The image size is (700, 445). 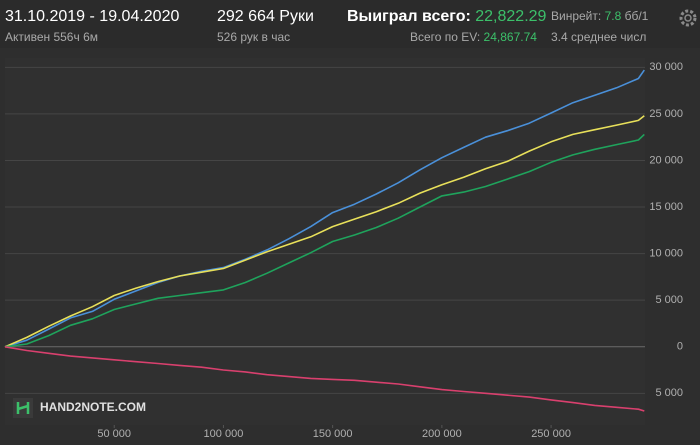 I want to click on ev-total: Всего по EV: 24,867.74, so click(x=473, y=37).